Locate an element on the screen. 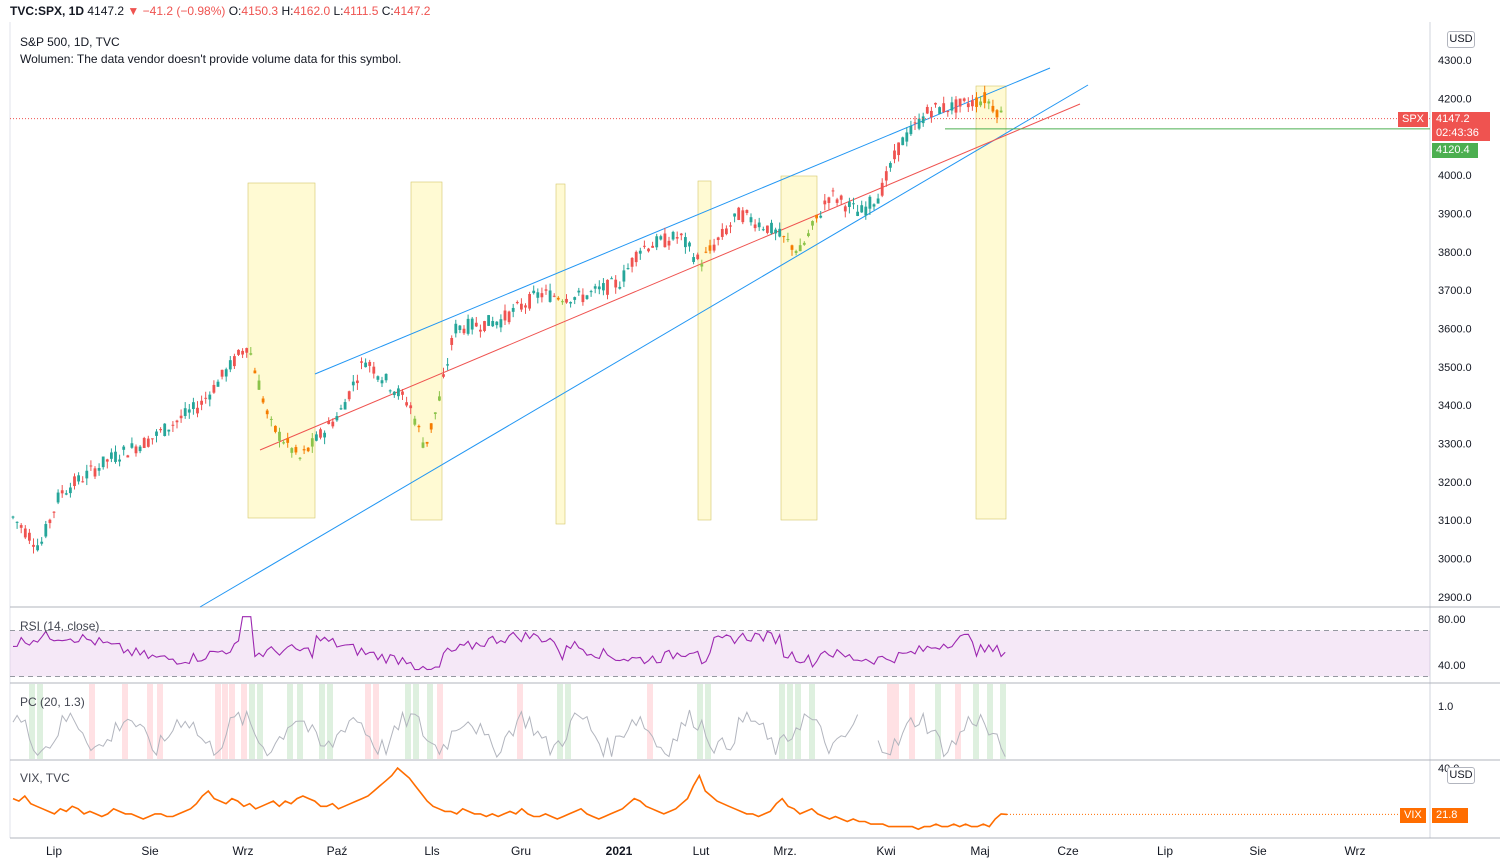 This screenshot has height=867, width=1500. price-tick-label: 3000.0 is located at coordinates (1455, 560).